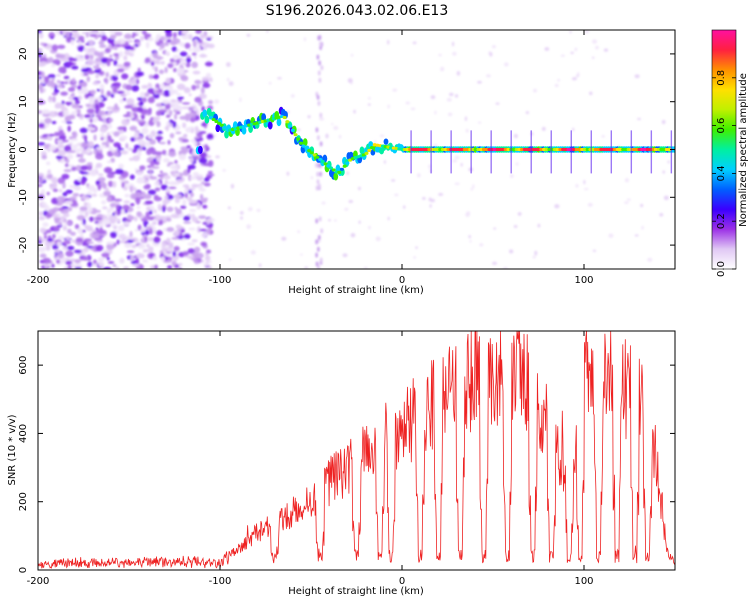 The image size is (750, 600). I want to click on snr-x-tick-label: -200, so click(38, 581).